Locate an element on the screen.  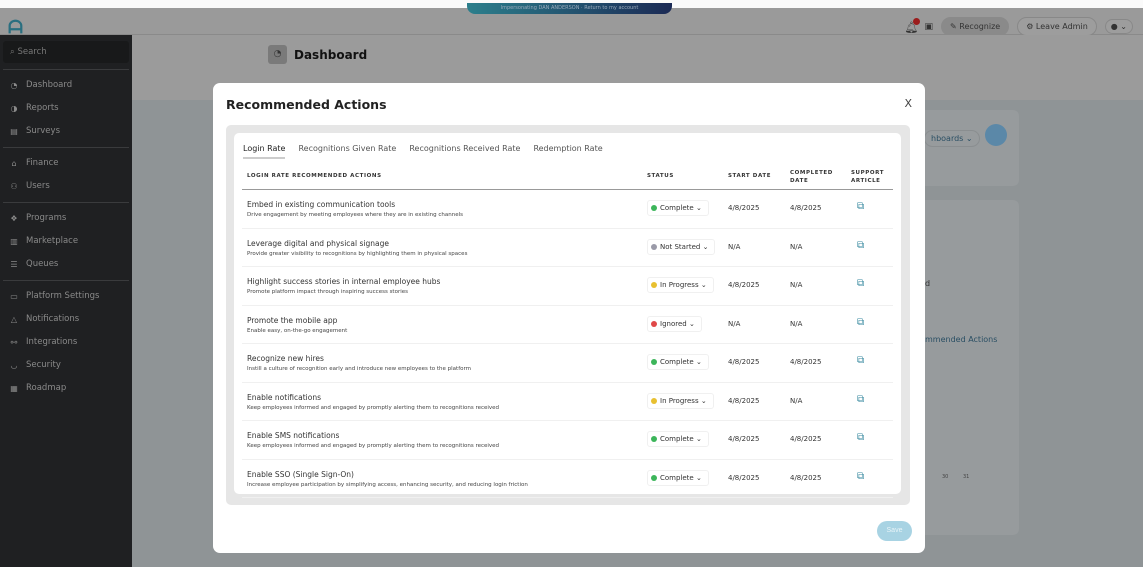
sidebar-item-dashboard: ◔ Dashboard is located at coordinates (66, 85).